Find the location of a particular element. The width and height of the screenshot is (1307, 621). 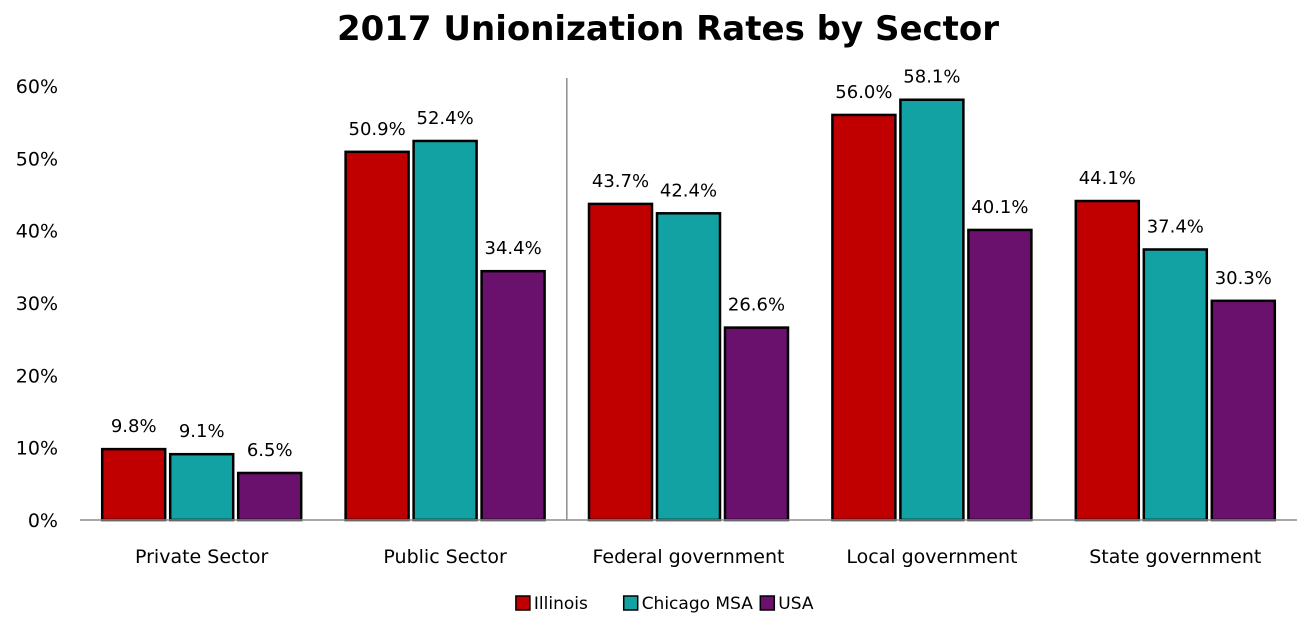

data-label: 42.4% is located at coordinates (688, 190).